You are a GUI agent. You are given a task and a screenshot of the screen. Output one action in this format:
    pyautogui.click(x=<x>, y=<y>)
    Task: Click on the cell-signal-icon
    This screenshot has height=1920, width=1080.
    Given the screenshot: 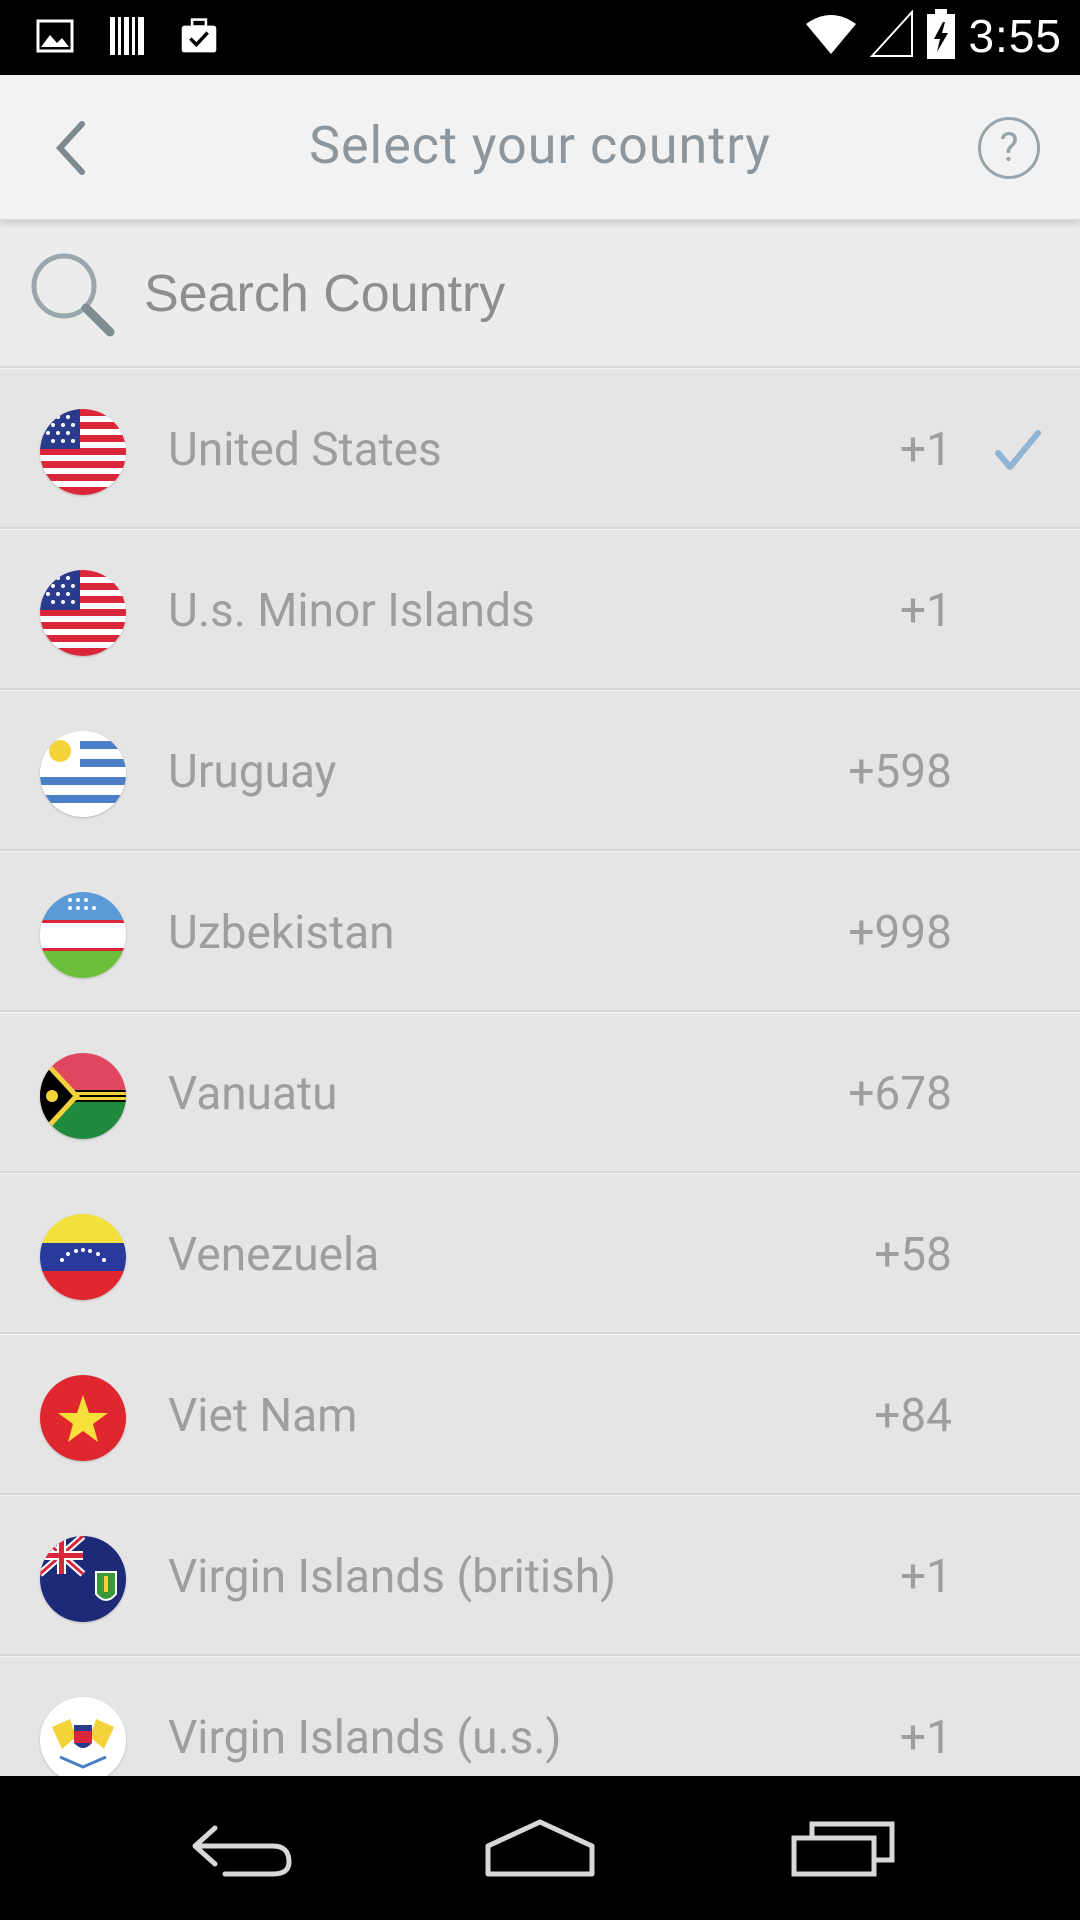 What is the action you would take?
    pyautogui.click(x=892, y=35)
    